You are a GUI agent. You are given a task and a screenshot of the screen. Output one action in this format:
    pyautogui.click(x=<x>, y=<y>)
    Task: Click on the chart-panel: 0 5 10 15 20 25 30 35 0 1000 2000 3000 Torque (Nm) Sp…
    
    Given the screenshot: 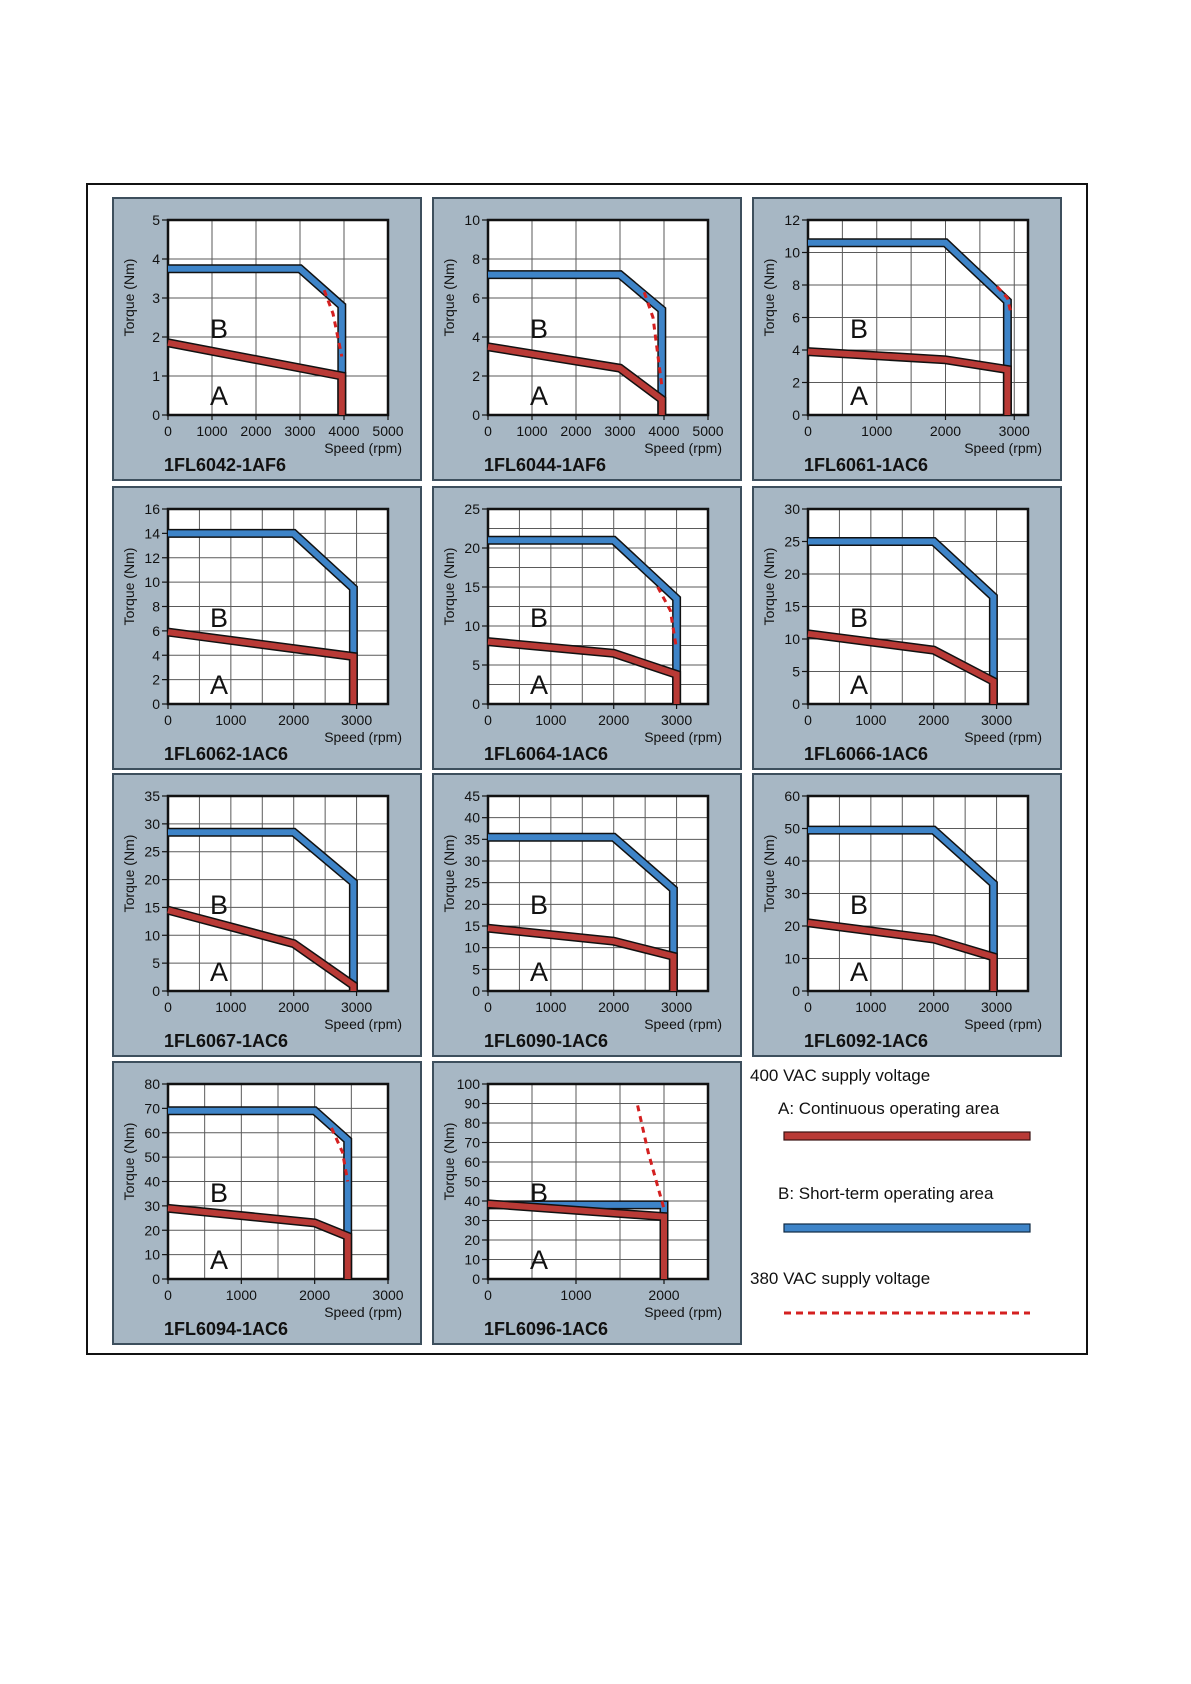 What is the action you would take?
    pyautogui.click(x=267, y=915)
    